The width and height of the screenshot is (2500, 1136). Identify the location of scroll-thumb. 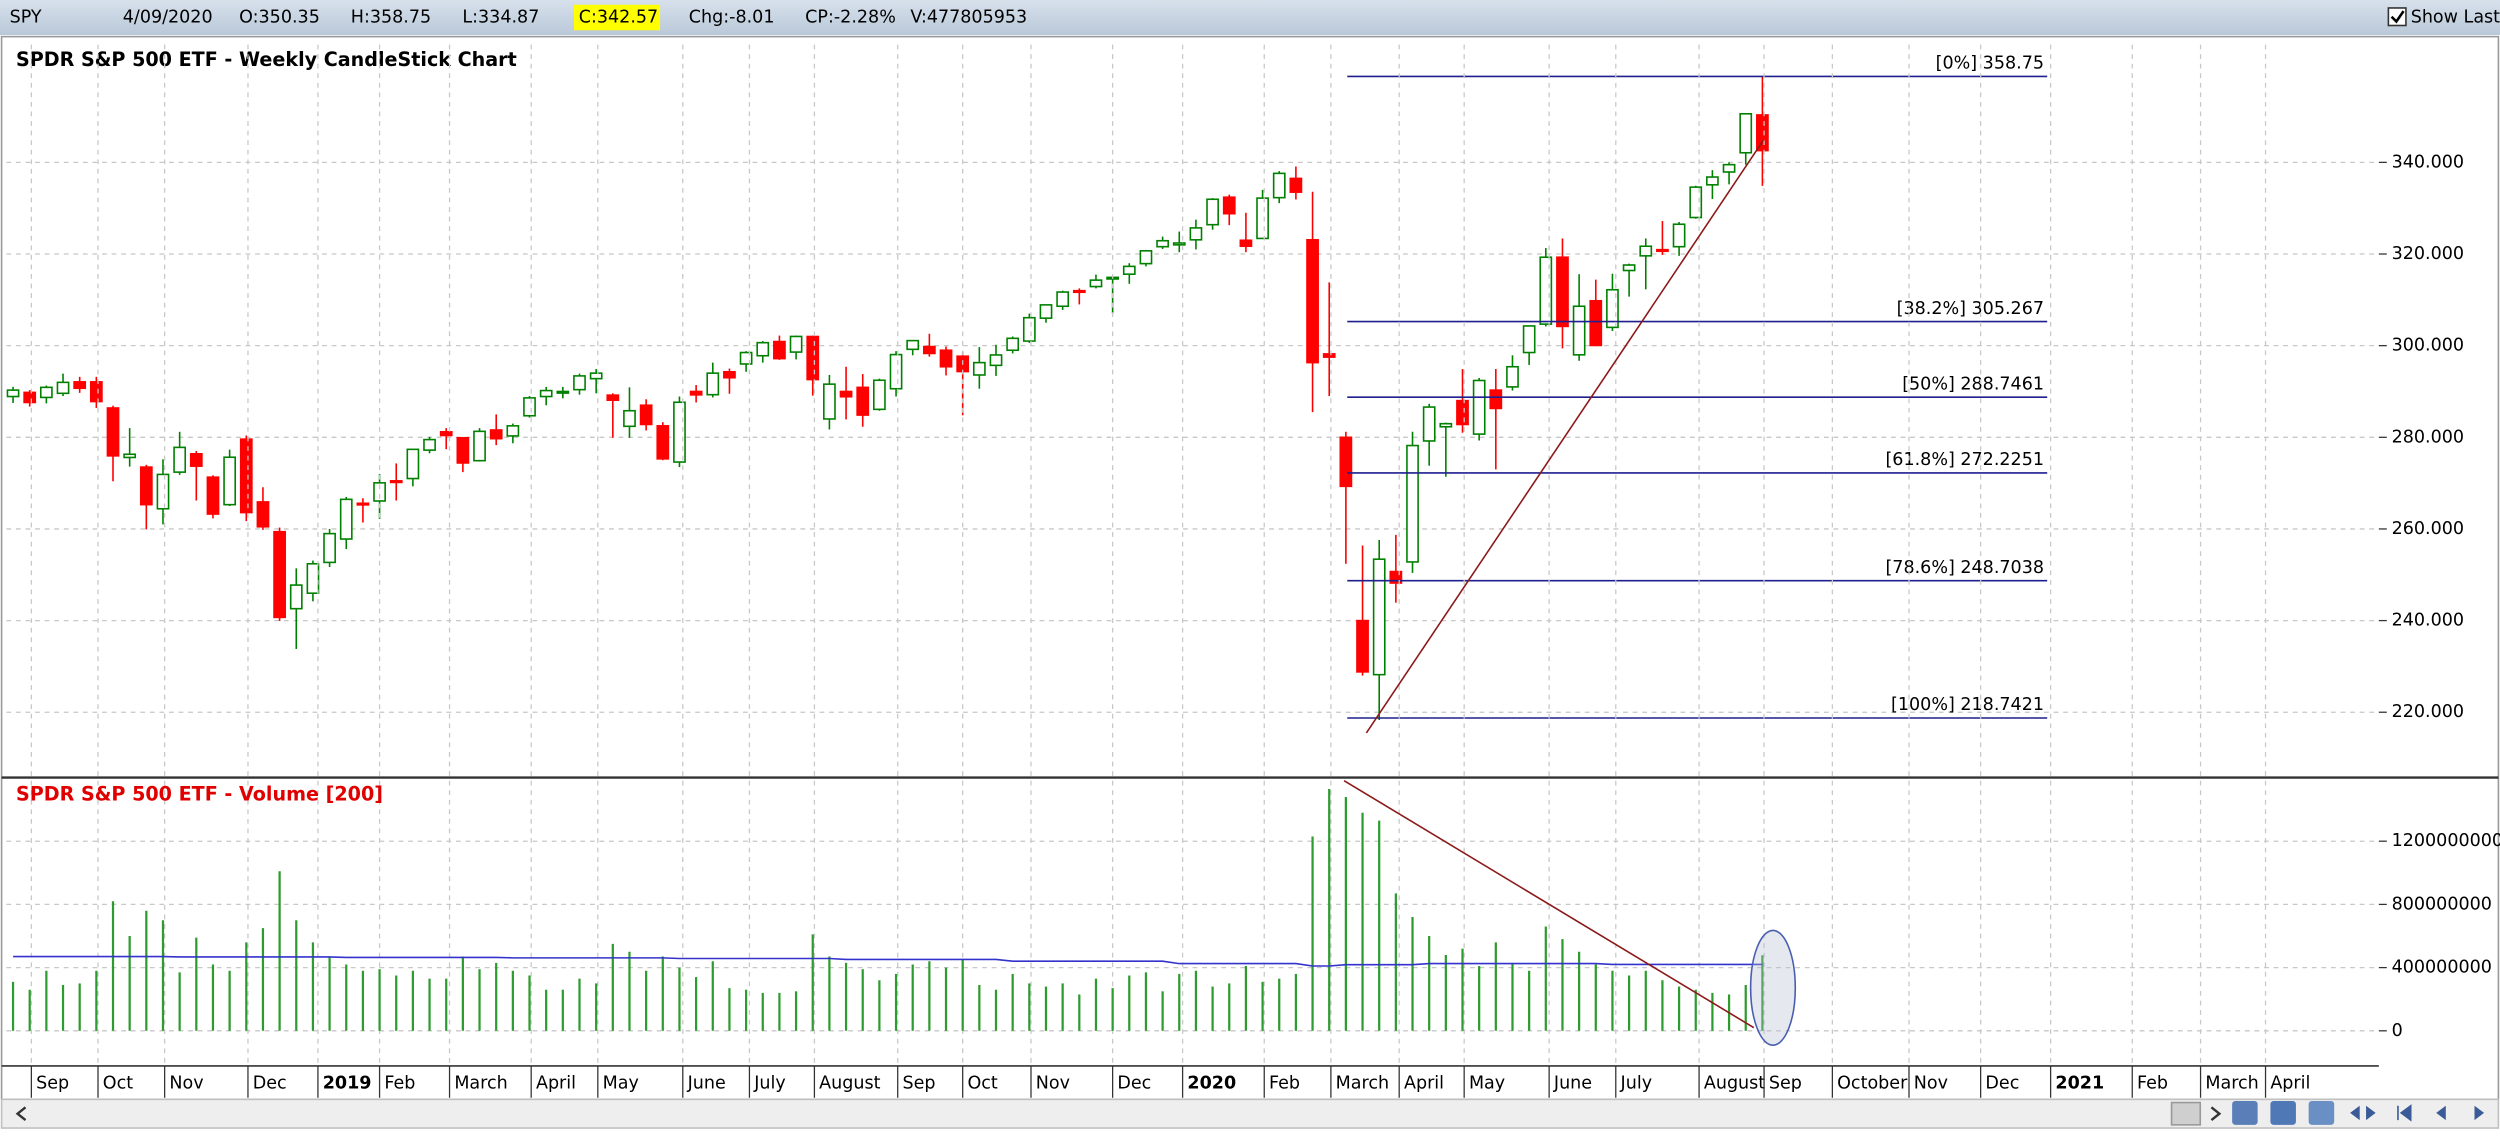
(2186, 1113).